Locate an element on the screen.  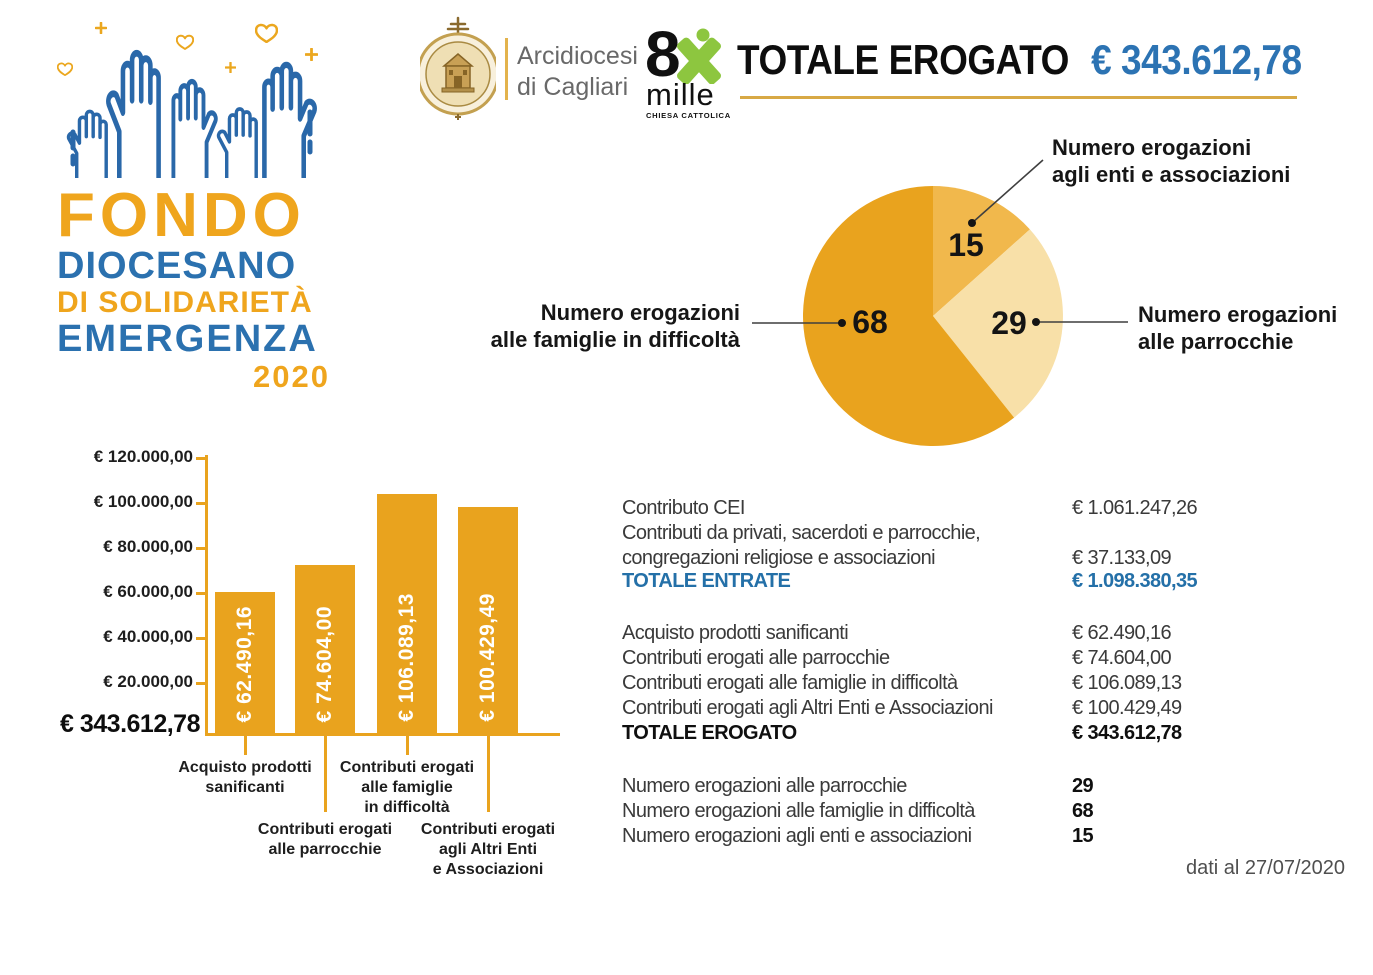
bar-value-label: € 62.490,16 is located at coordinates (244, 663).